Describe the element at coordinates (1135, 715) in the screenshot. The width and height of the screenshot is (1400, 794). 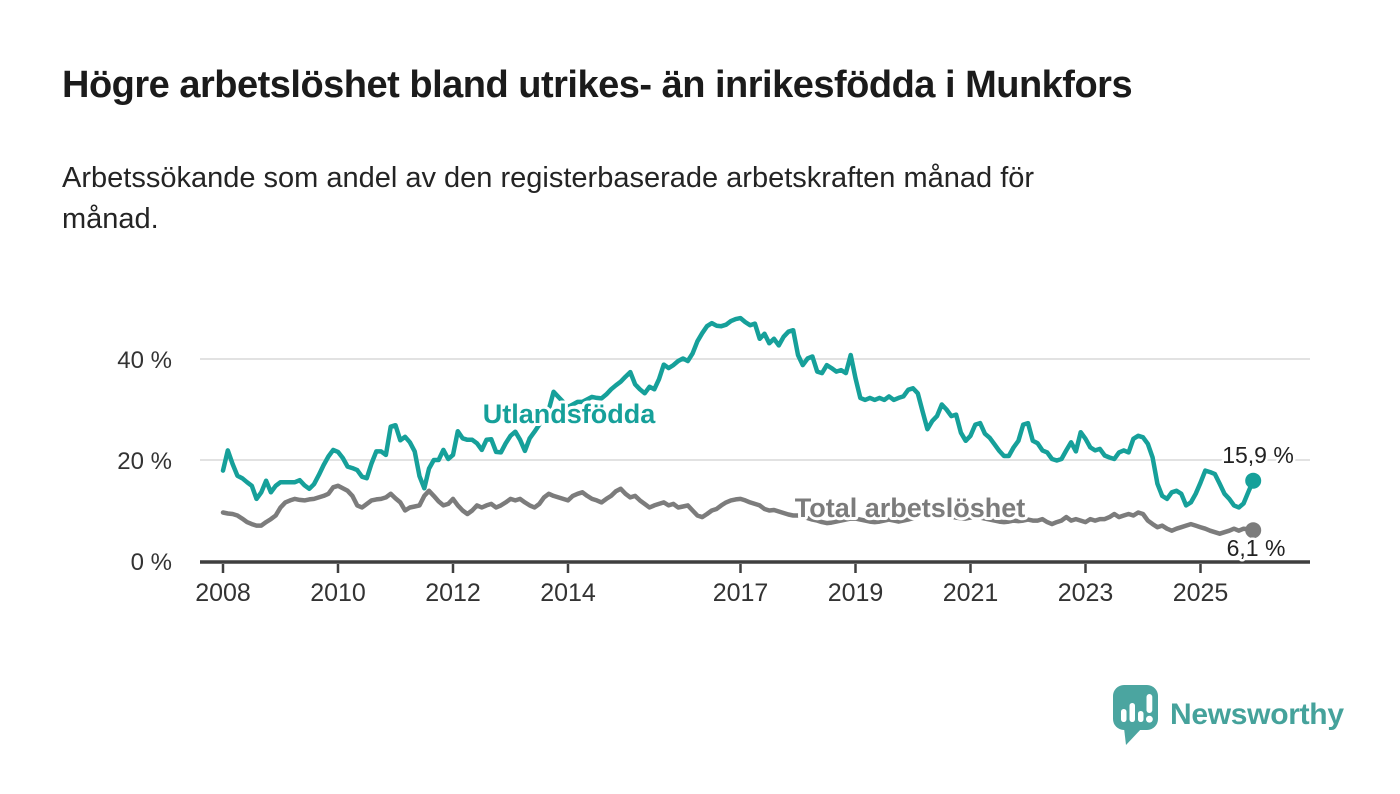
I see `newsworthy-logo-icon` at that location.